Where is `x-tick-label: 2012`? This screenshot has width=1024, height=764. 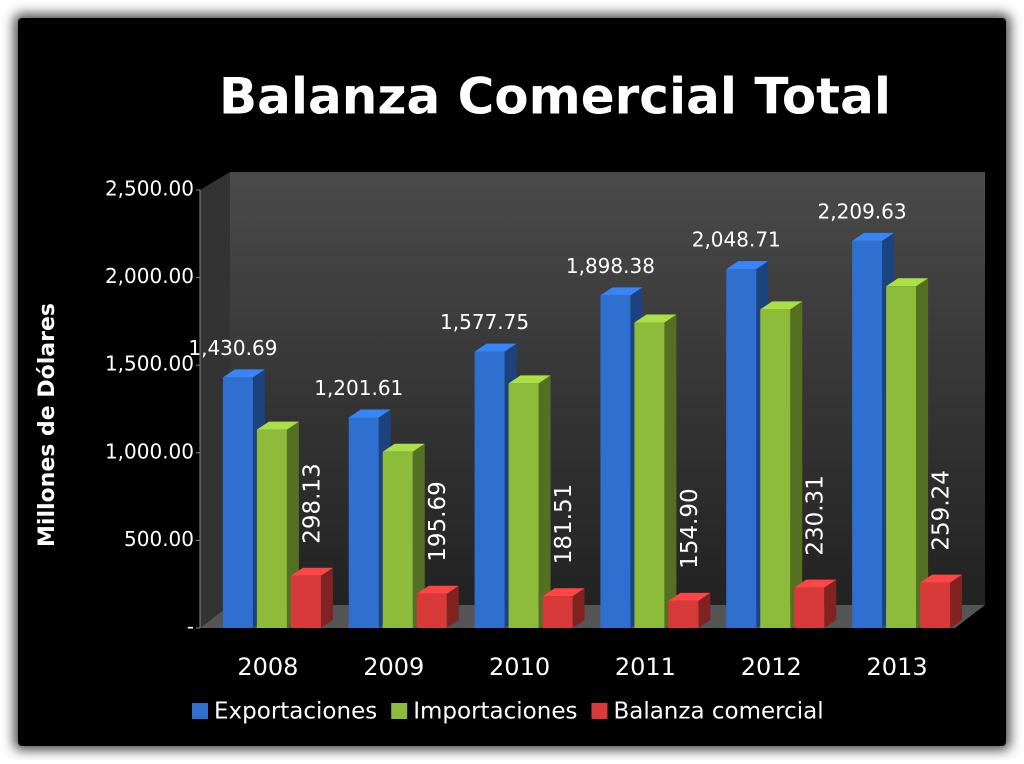
x-tick-label: 2012 is located at coordinates (771, 667).